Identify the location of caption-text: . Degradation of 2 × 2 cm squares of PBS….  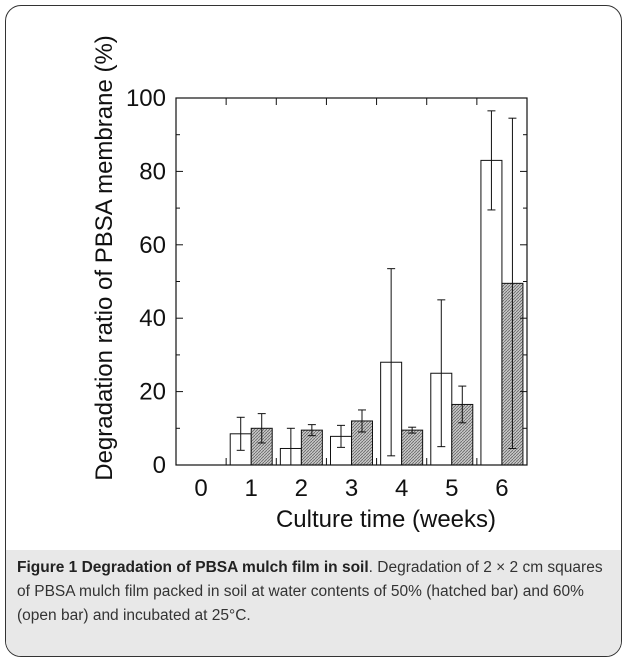
(310, 591).